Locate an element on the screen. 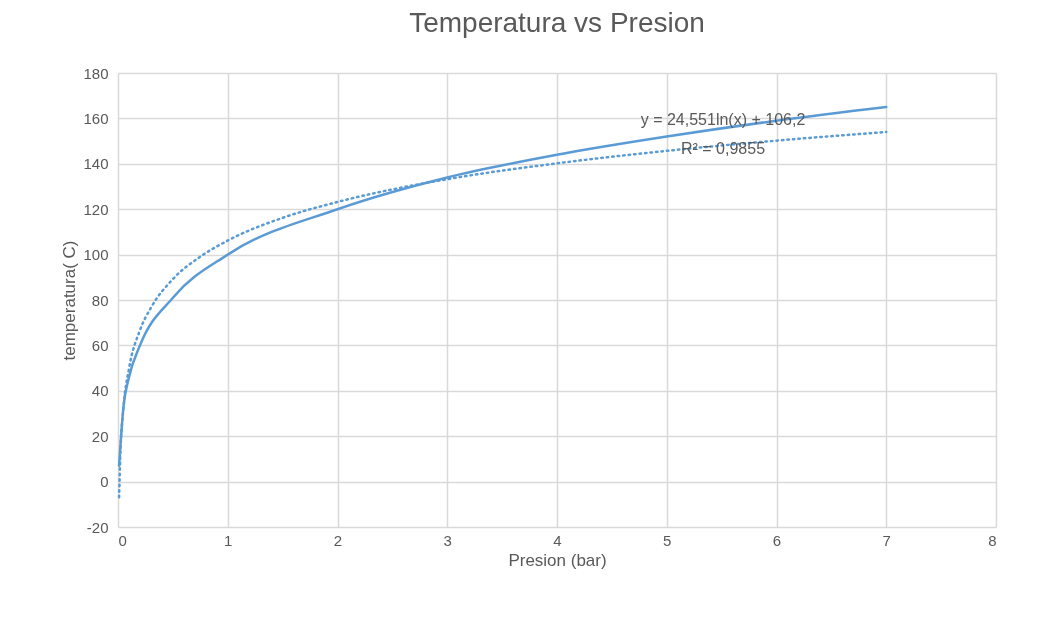 This screenshot has height=630, width=1044. x-axis-title: Presion (bar) is located at coordinates (557, 560).